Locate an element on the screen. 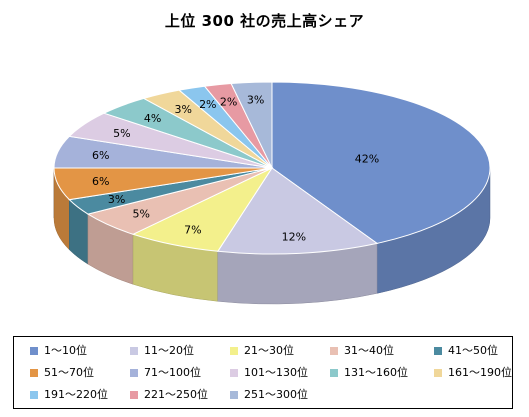 The width and height of the screenshot is (529, 417). legend-label: 51～70位 is located at coordinates (69, 372).